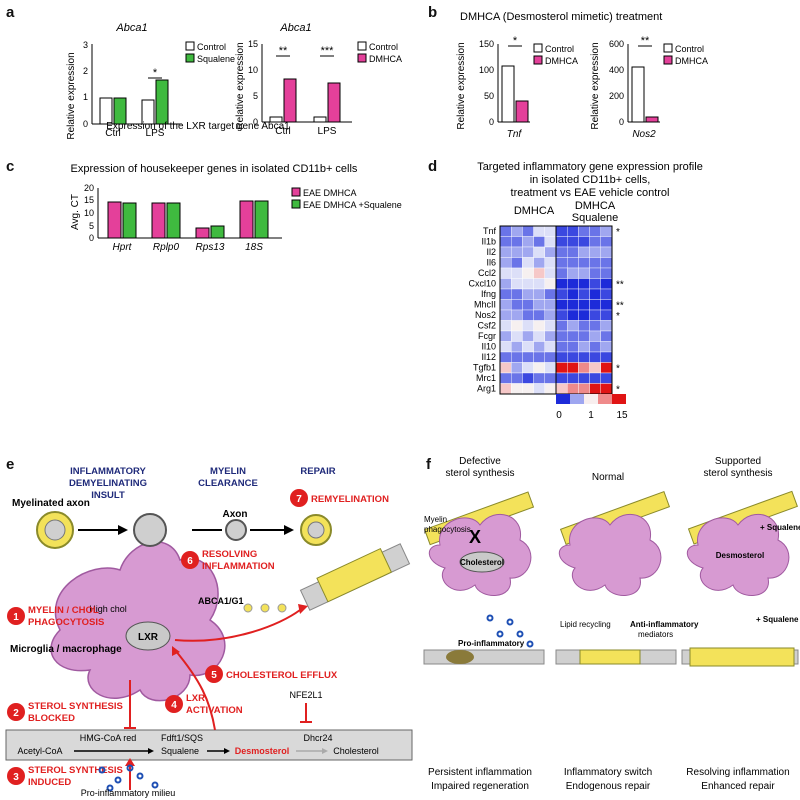 The width and height of the screenshot is (800, 800). Describe the element at coordinates (491, 263) in the screenshot. I see `gene-label: Il6` at that location.